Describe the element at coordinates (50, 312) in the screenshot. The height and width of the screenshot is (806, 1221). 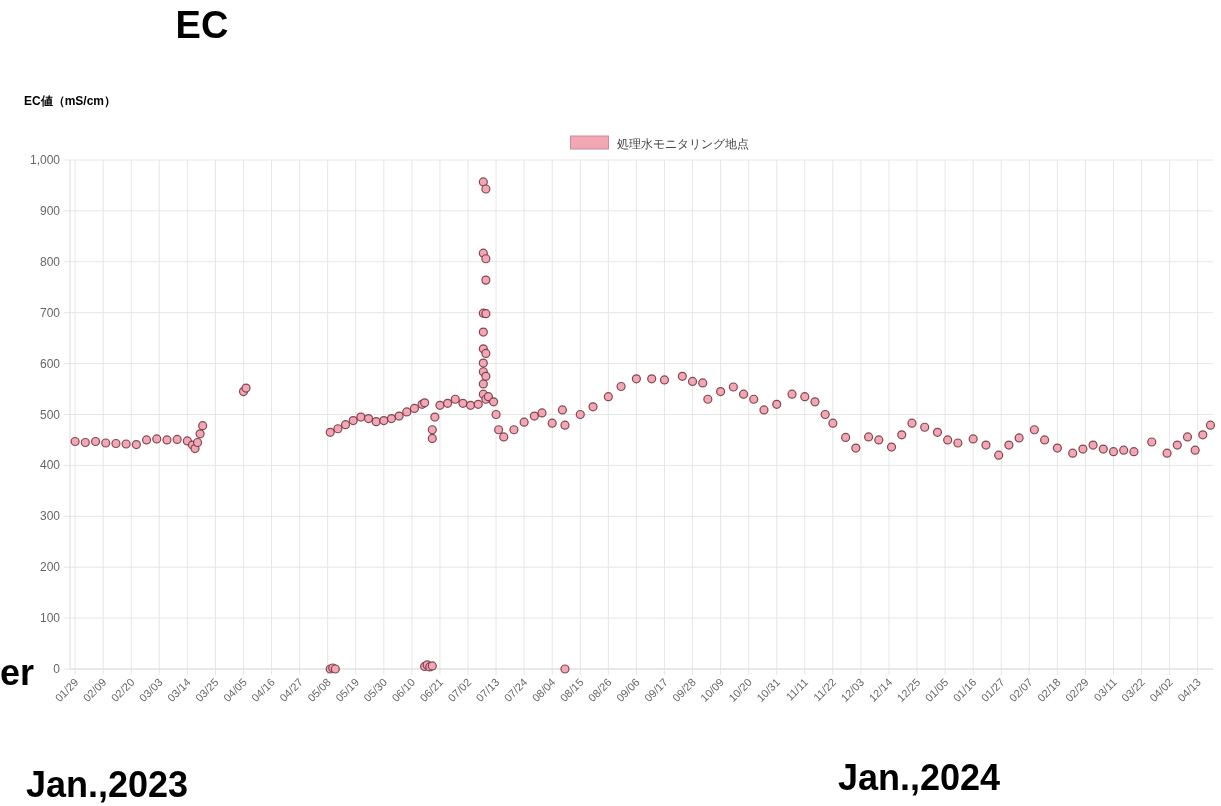
I see `y-tick-label: 700` at that location.